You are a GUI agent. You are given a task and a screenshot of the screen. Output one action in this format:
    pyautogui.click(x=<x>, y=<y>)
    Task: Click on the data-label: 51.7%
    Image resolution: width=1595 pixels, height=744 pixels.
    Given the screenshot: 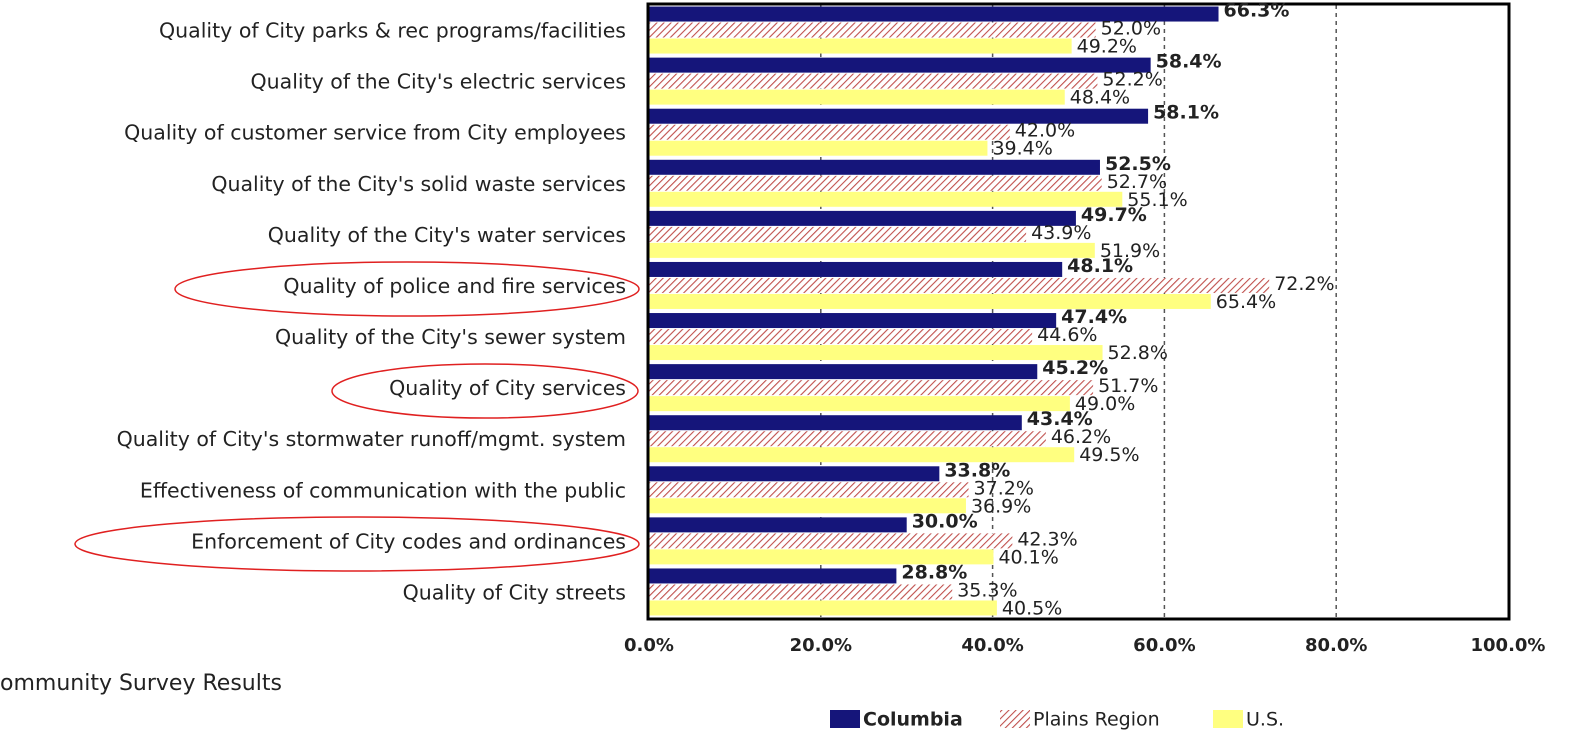 What is the action you would take?
    pyautogui.click(x=1128, y=386)
    